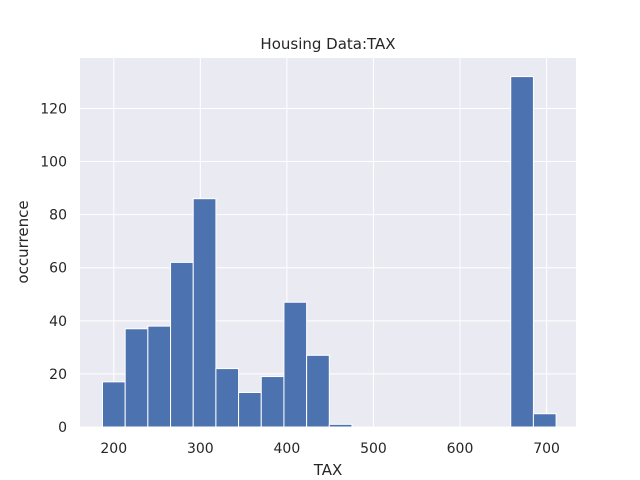 The width and height of the screenshot is (640, 480). Describe the element at coordinates (62, 428) in the screenshot. I see `y-tick-label: 0` at that location.